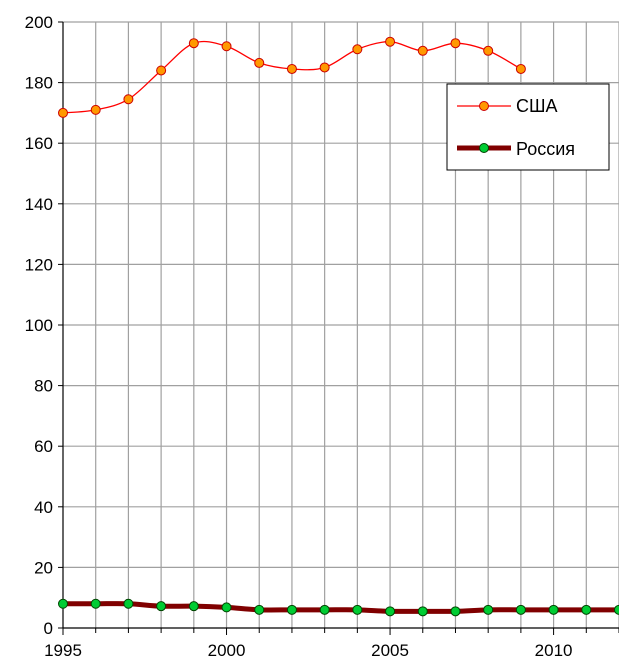 The height and width of the screenshot is (664, 619). I want to click on y-tick-label: 80, so click(43, 386).